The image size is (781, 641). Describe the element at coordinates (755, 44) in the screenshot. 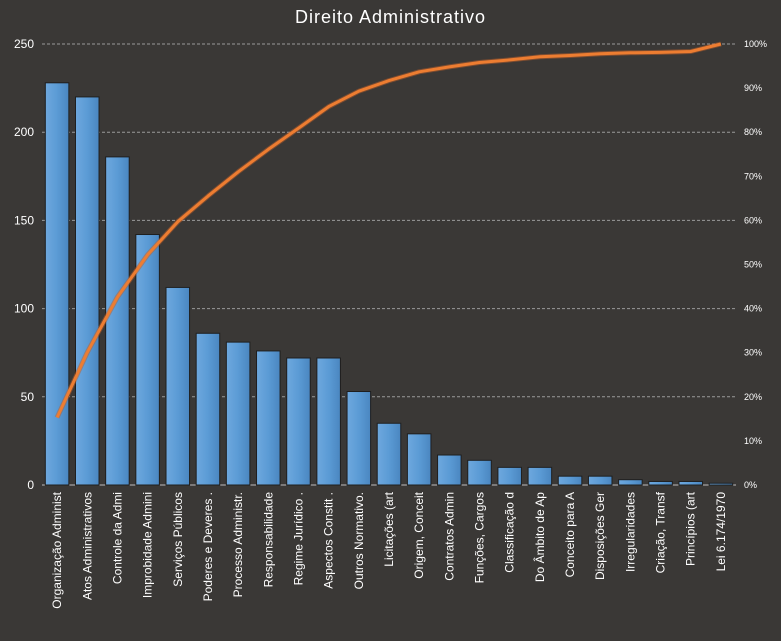

I see `y-right-tick-label: 100%` at that location.